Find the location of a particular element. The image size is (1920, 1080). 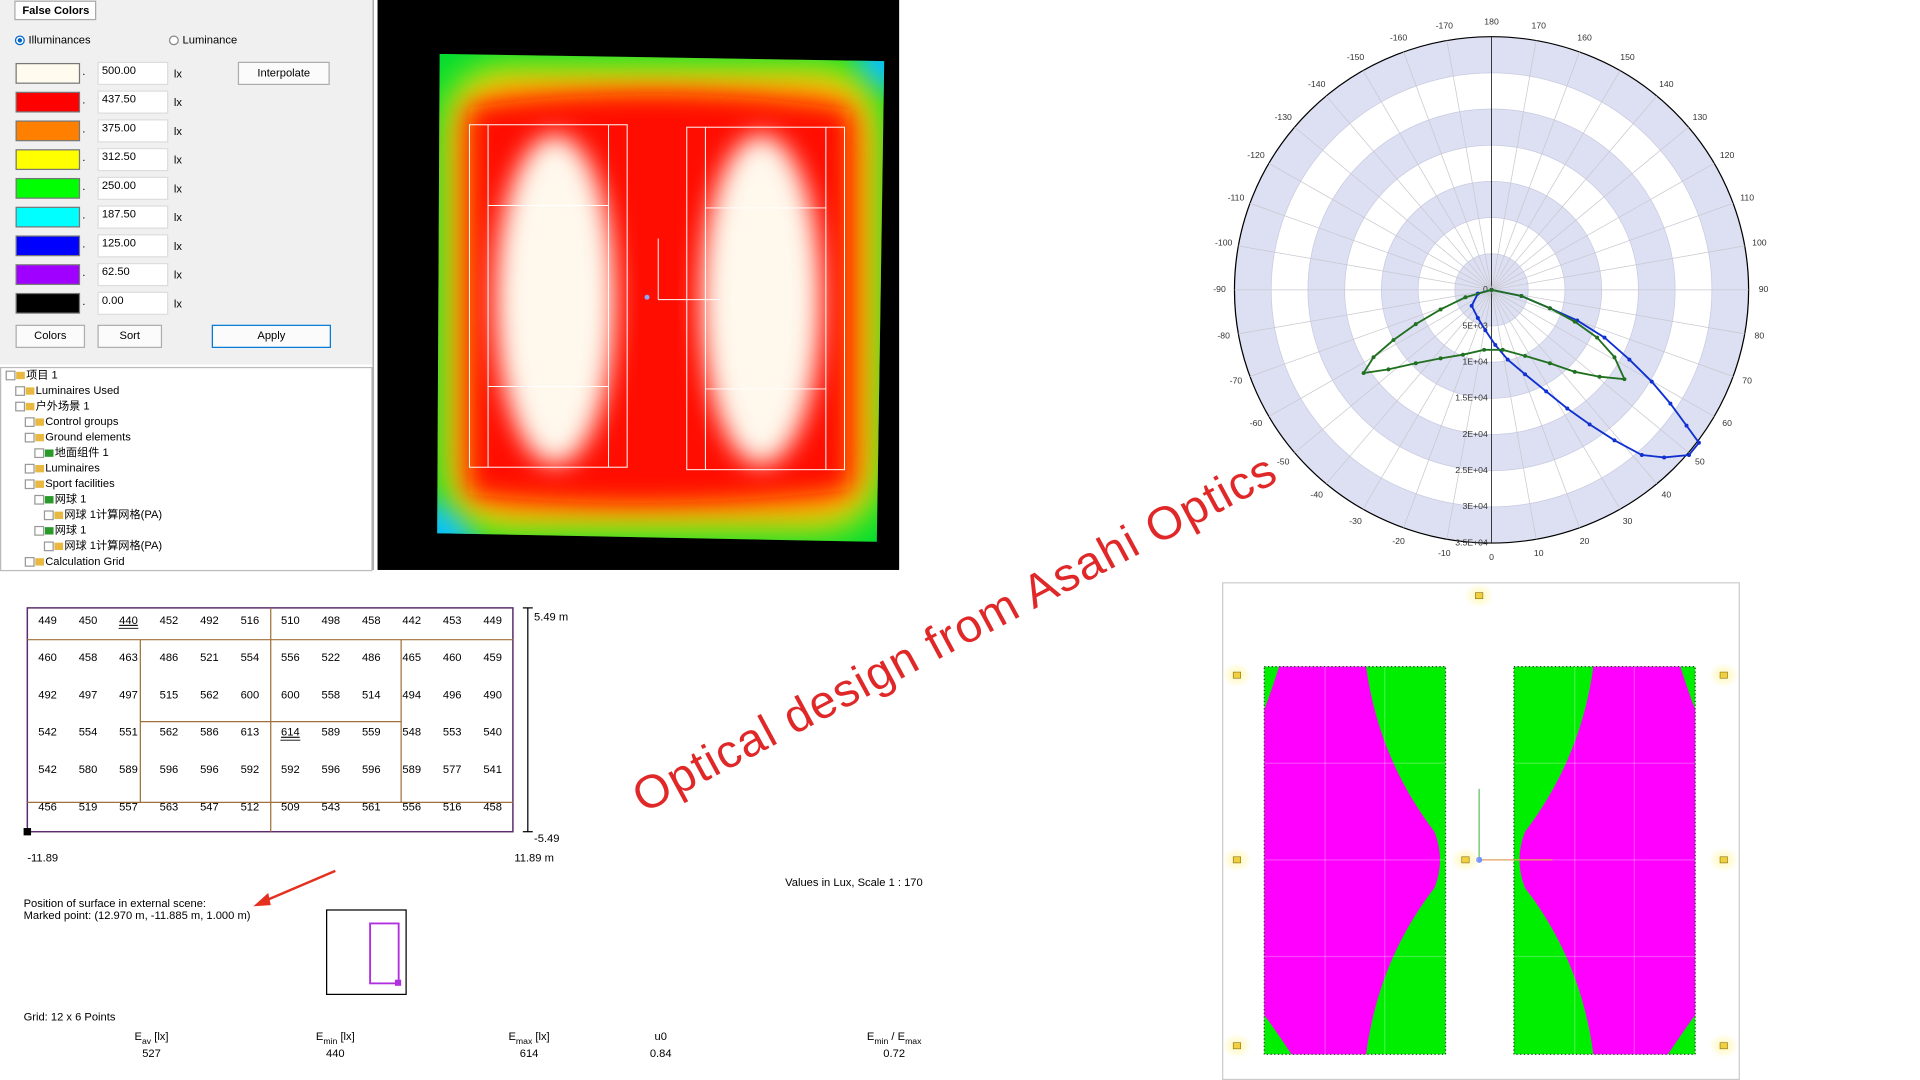

grid-value: 486 is located at coordinates (169, 658).